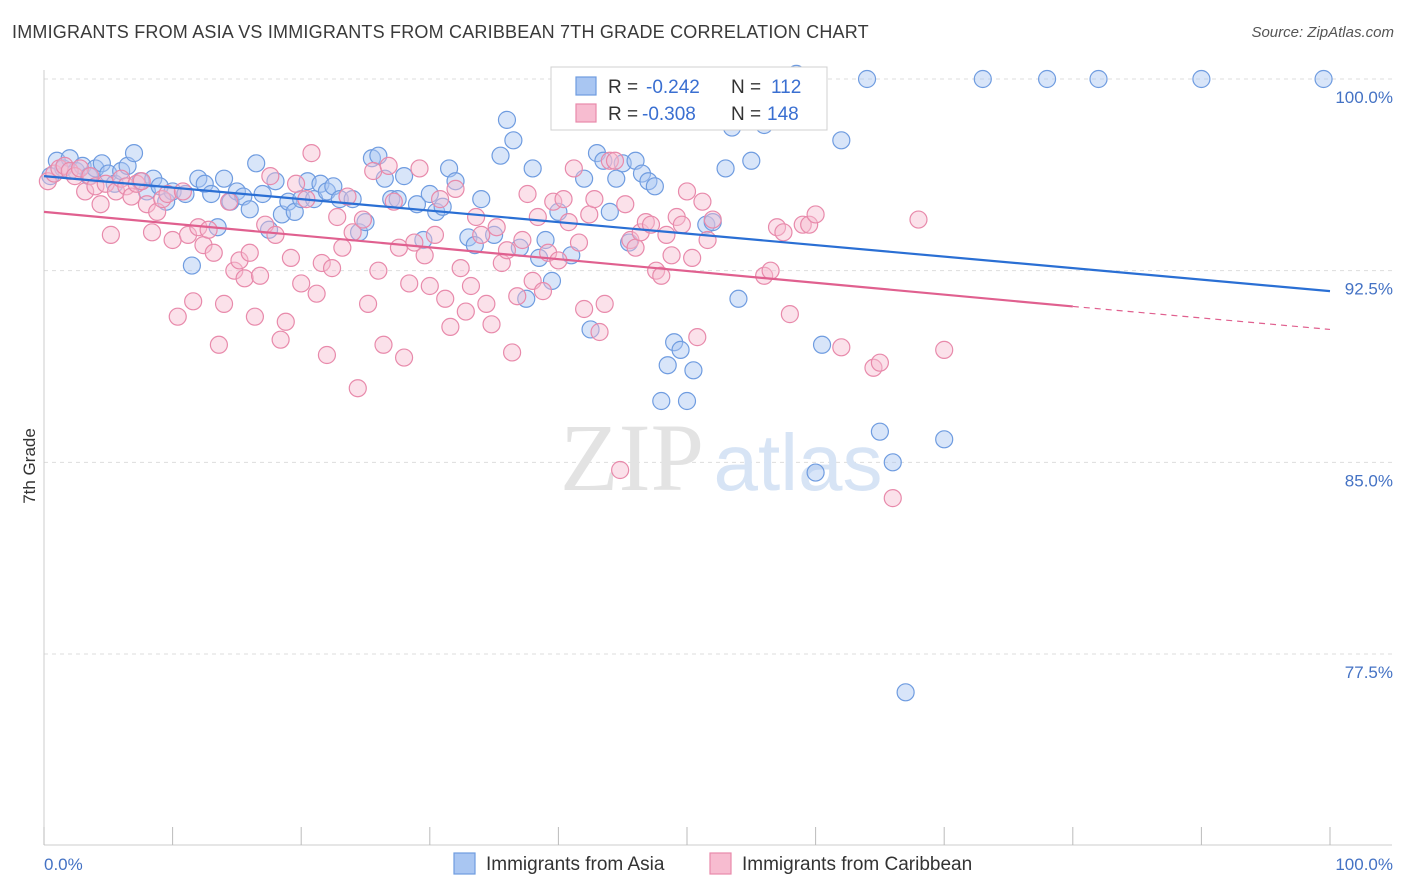 The width and height of the screenshot is (1406, 892). Describe the element at coordinates (623, 114) in the screenshot. I see `legend-r-label-caribbean: R =` at that location.